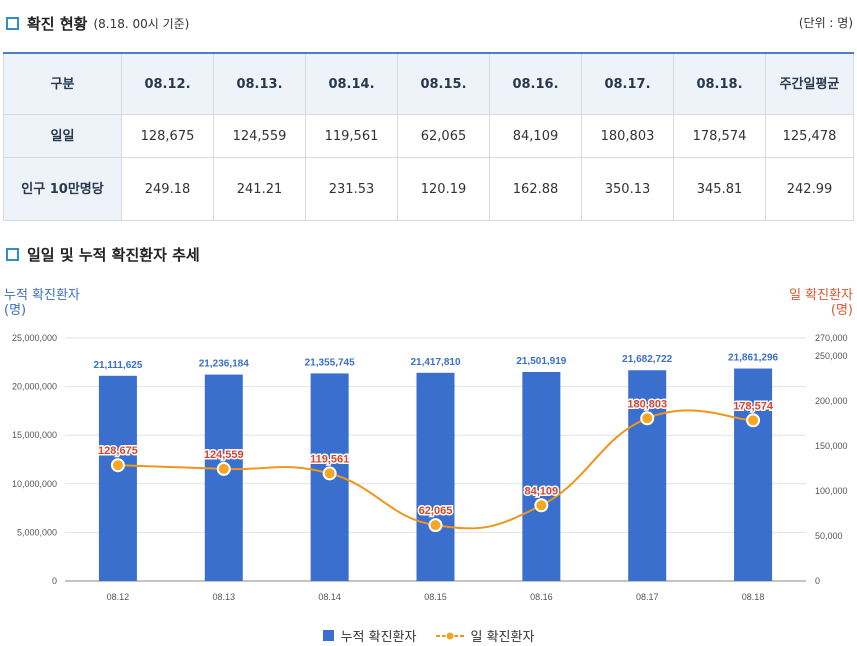 The height and width of the screenshot is (646, 857). What do you see at coordinates (428, 635) in the screenshot?
I see `chart-legend: 누적 확진환자 일 확진환자` at bounding box center [428, 635].